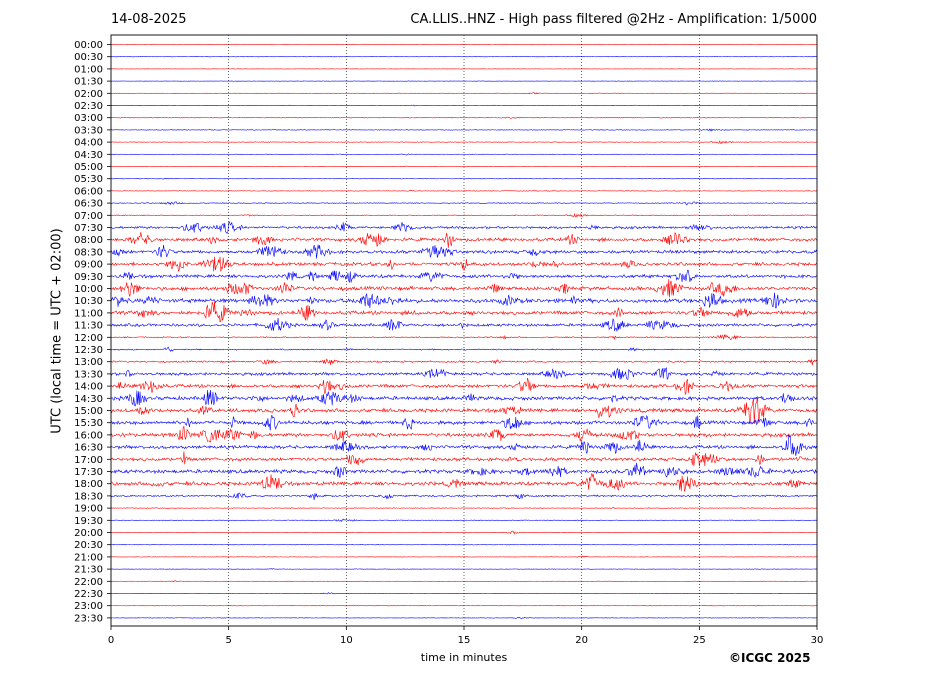  What do you see at coordinates (88, 118) in the screenshot?
I see `y-tick-label: 03:00` at bounding box center [88, 118].